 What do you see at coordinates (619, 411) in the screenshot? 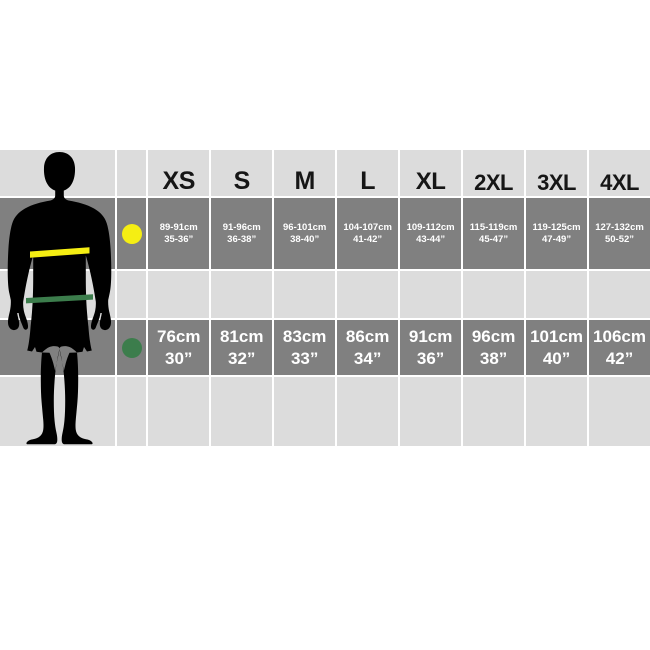
I see `spacer2-cell-4xl` at bounding box center [619, 411].